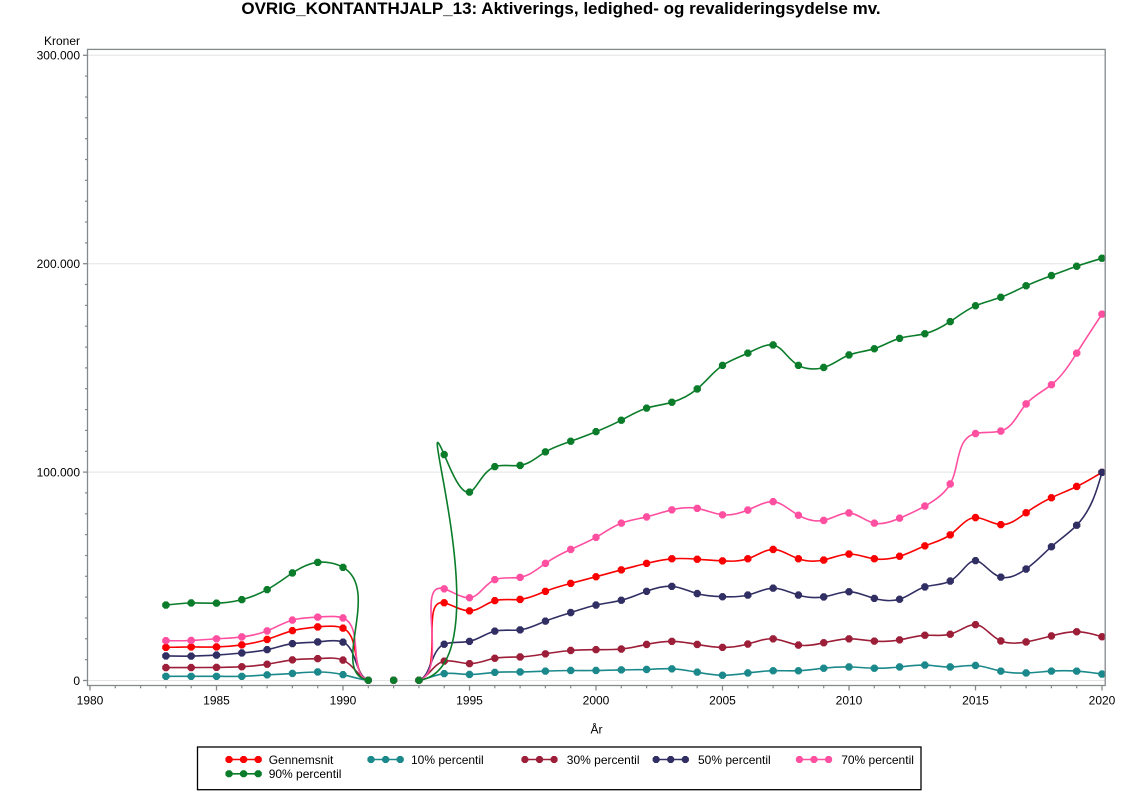 The height and width of the screenshot is (793, 1122). What do you see at coordinates (469, 701) in the screenshot?
I see `svg-text: 1995` at bounding box center [469, 701].